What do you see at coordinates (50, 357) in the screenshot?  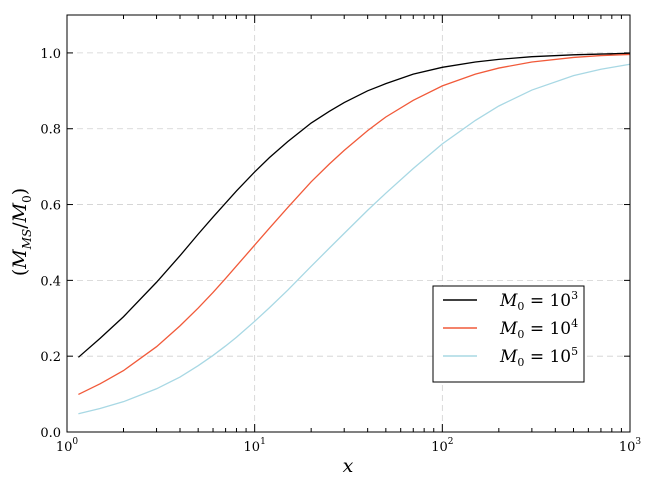 I see `y-tick-label: 0.2` at bounding box center [50, 357].